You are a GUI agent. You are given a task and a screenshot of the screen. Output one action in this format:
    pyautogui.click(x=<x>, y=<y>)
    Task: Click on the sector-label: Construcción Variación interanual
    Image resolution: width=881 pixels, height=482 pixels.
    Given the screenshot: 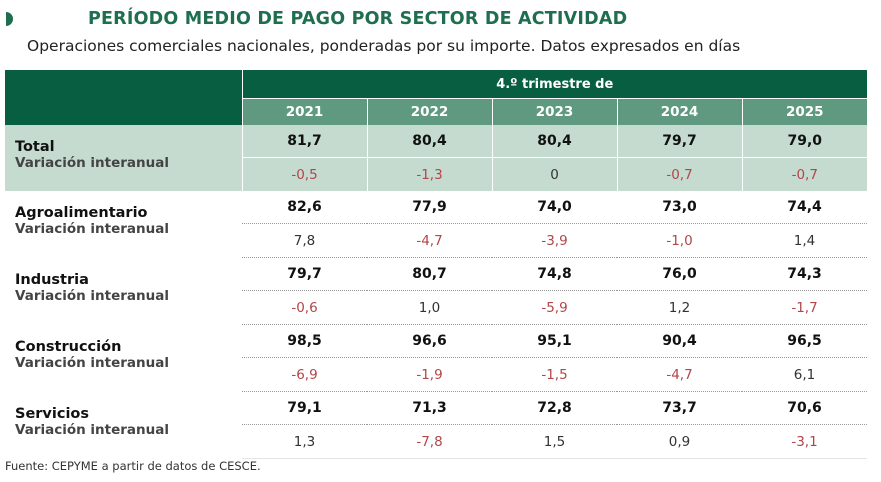 What is the action you would take?
    pyautogui.click(x=123, y=358)
    